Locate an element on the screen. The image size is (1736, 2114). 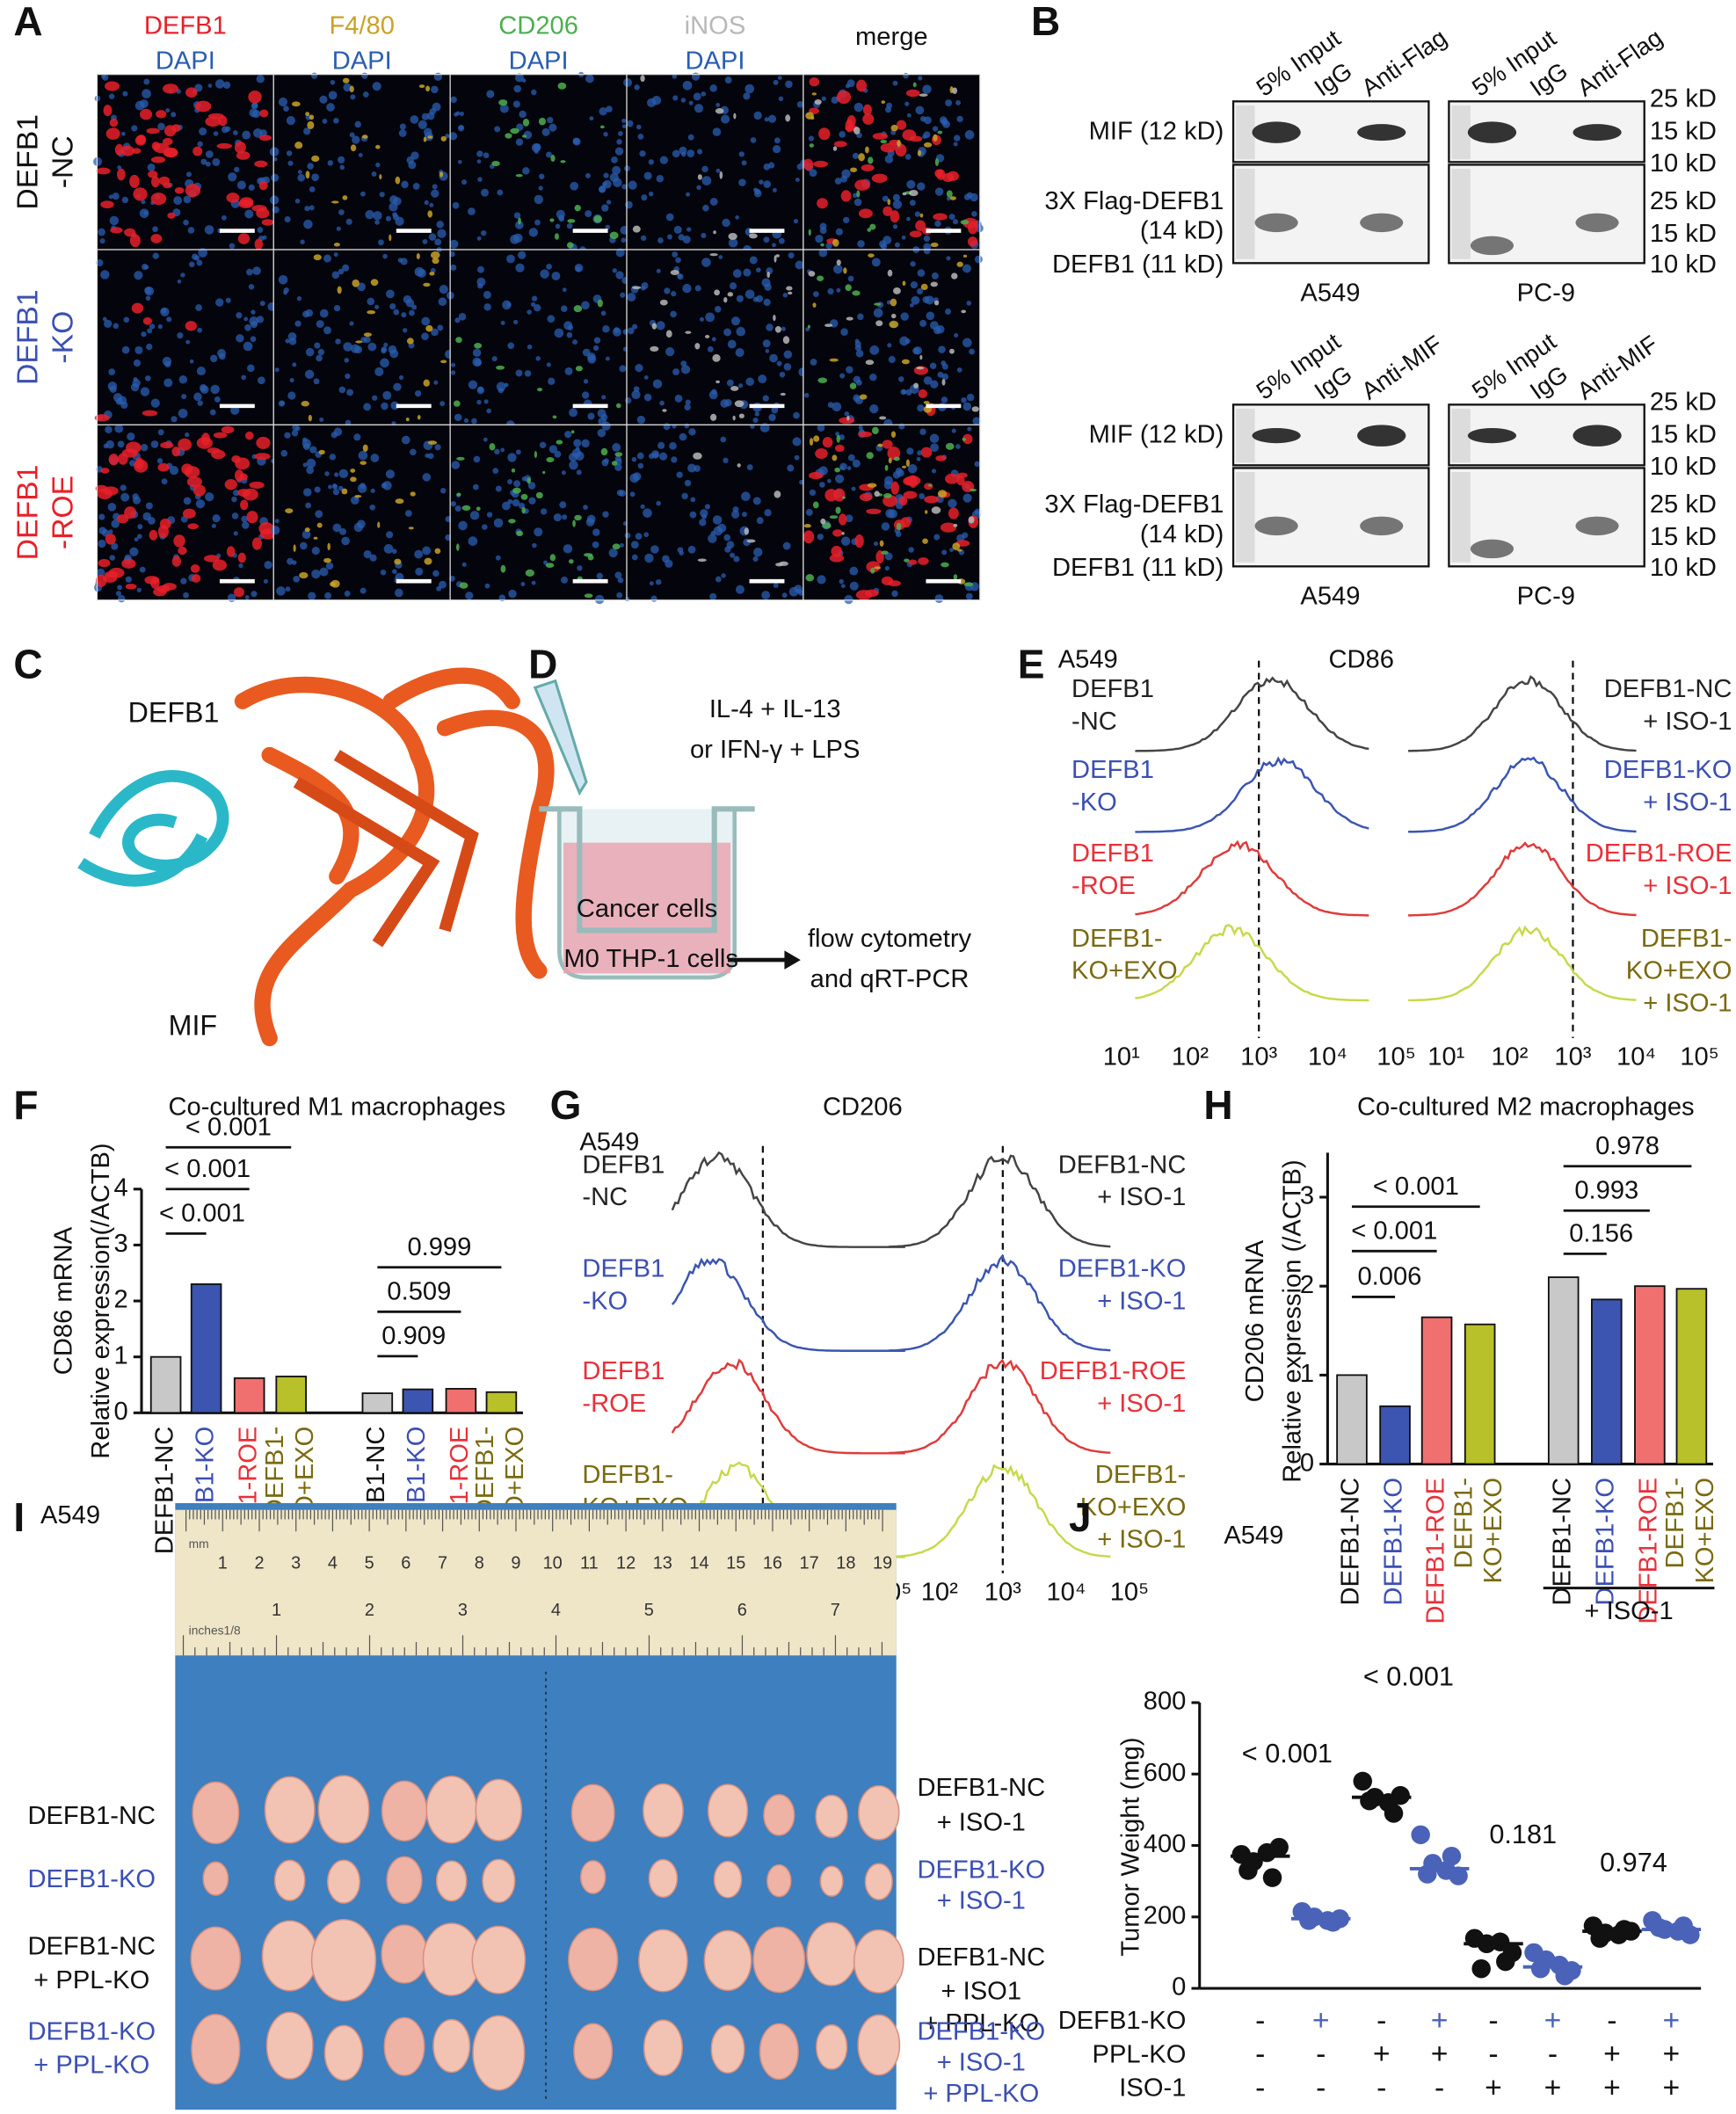
x-tick-label: 10³ is located at coordinates (1573, 1057).